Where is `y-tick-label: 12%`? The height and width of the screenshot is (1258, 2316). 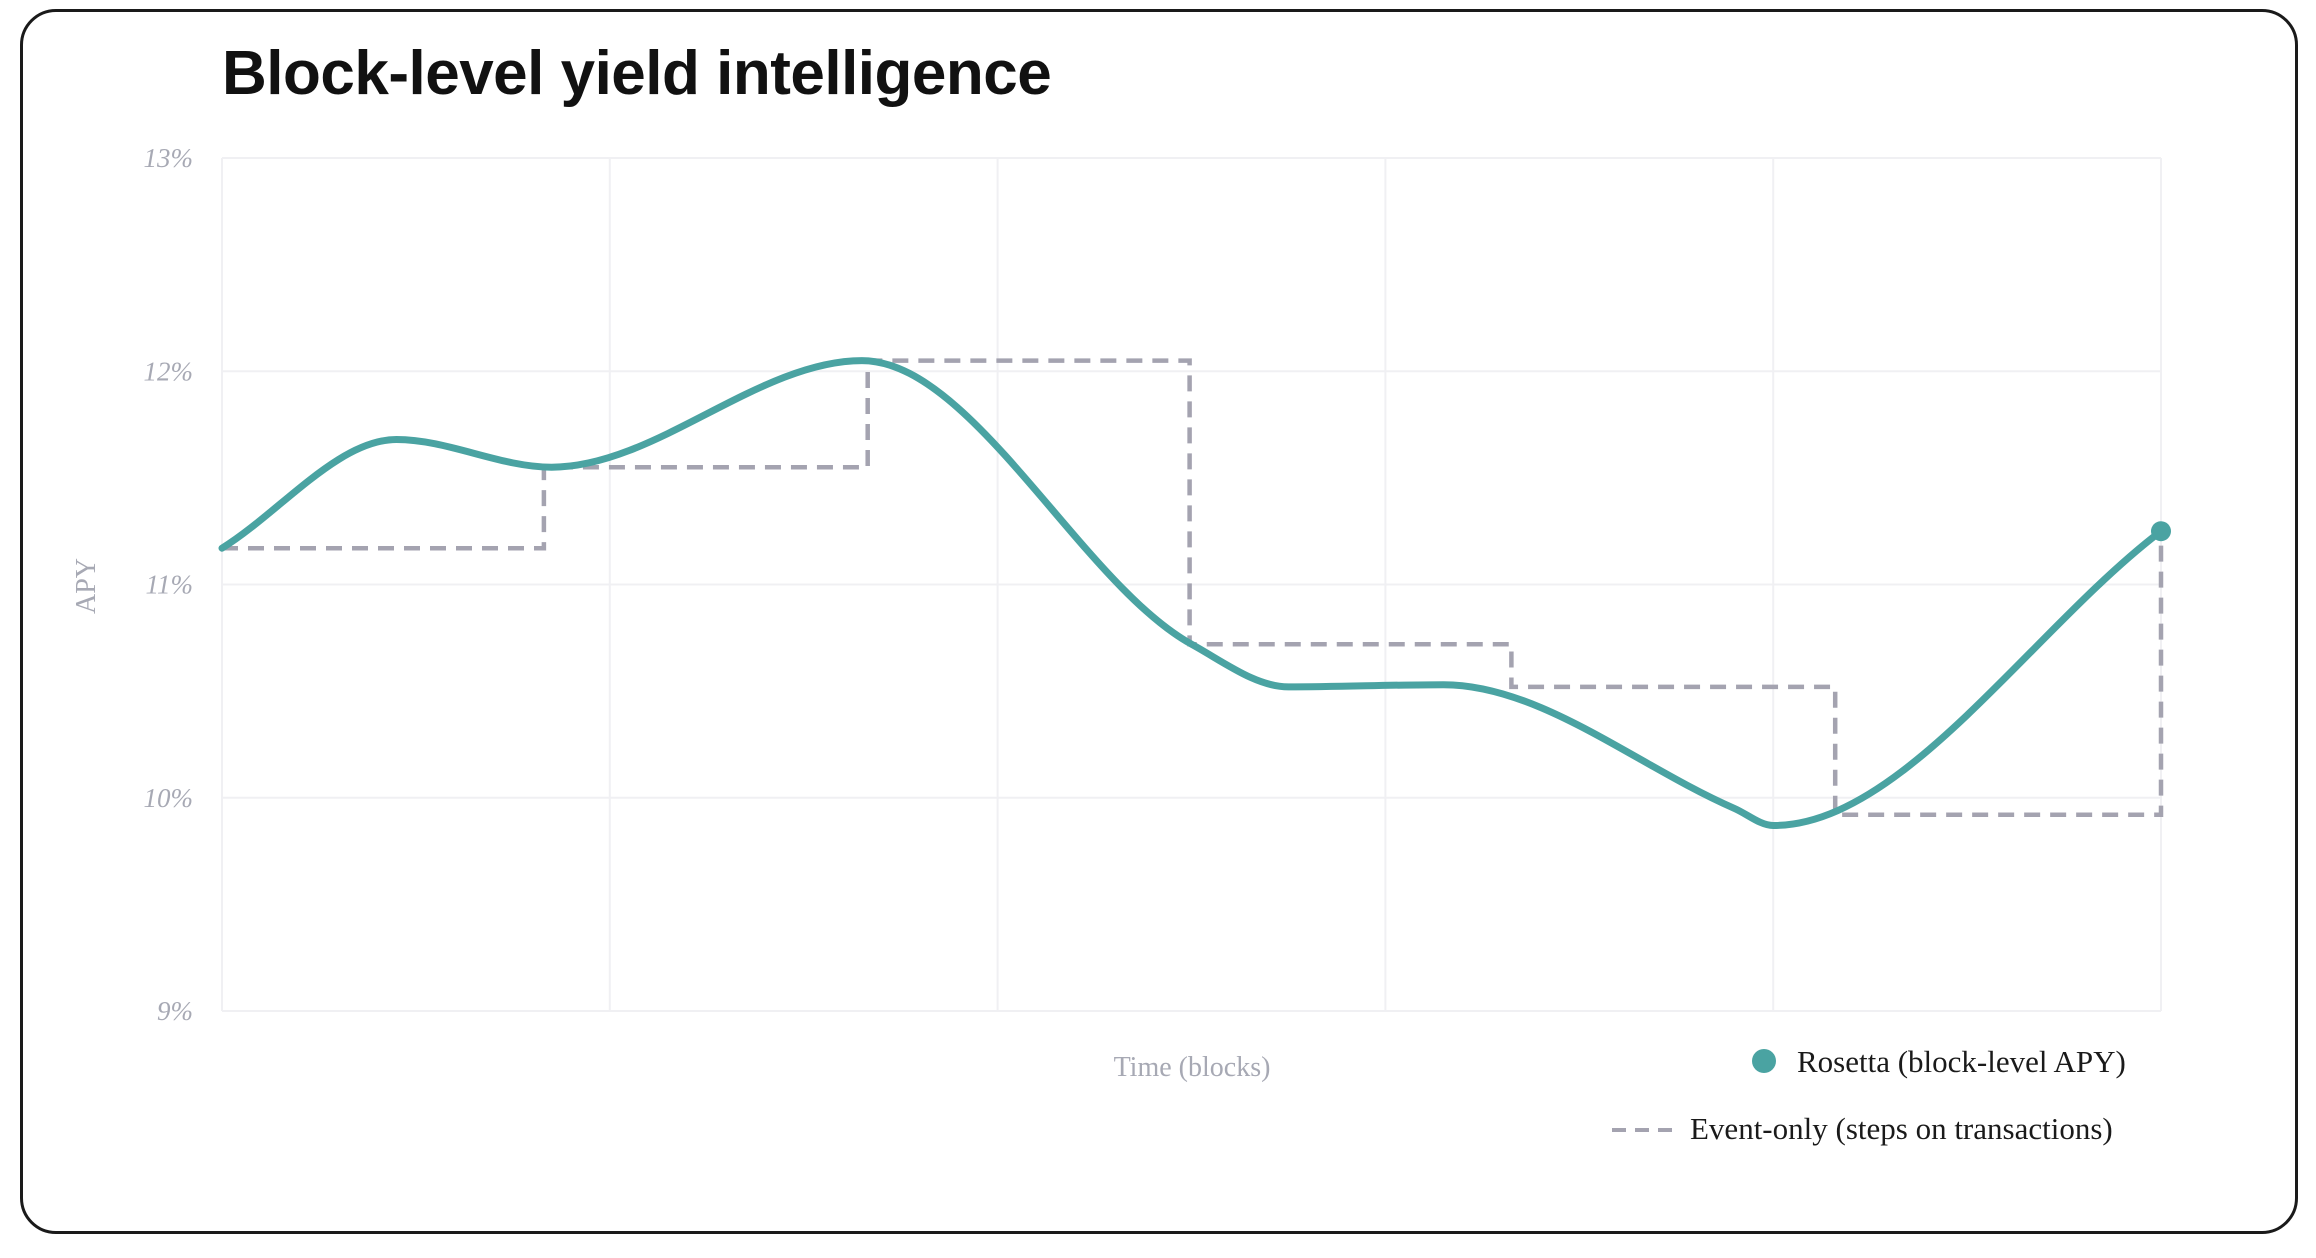
y-tick-label: 12% is located at coordinates (169, 371).